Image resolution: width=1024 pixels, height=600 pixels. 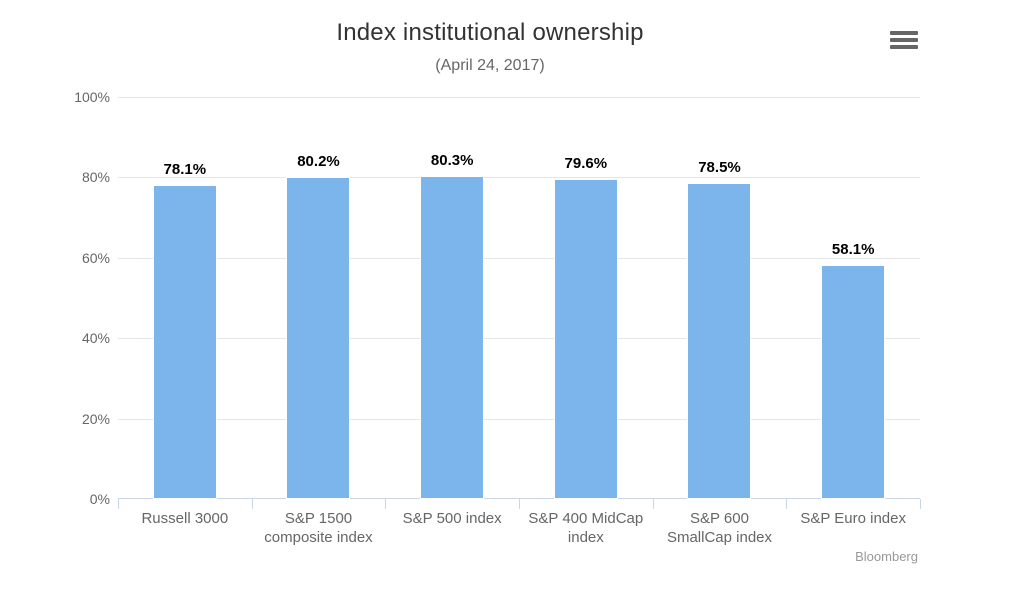 I want to click on x-axis-category-label: Russell 3000, so click(x=185, y=518).